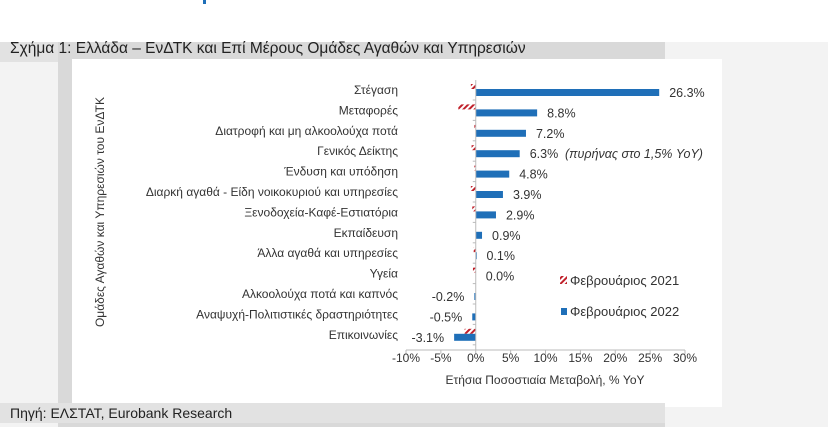 The height and width of the screenshot is (427, 828). I want to click on data-label: 0.1%, so click(500, 256).